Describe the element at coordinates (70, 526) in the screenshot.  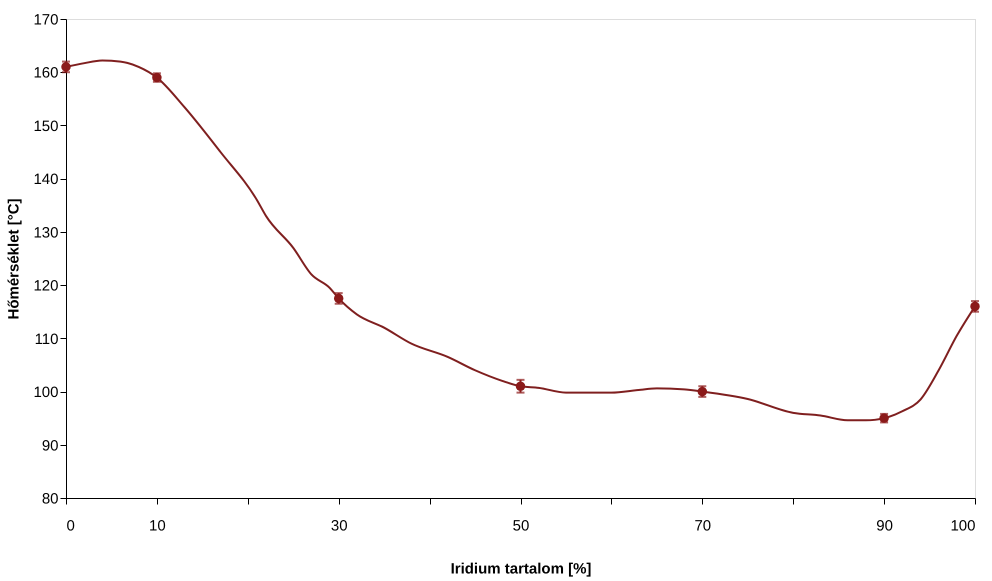
I see `x-tick-label: 0` at that location.